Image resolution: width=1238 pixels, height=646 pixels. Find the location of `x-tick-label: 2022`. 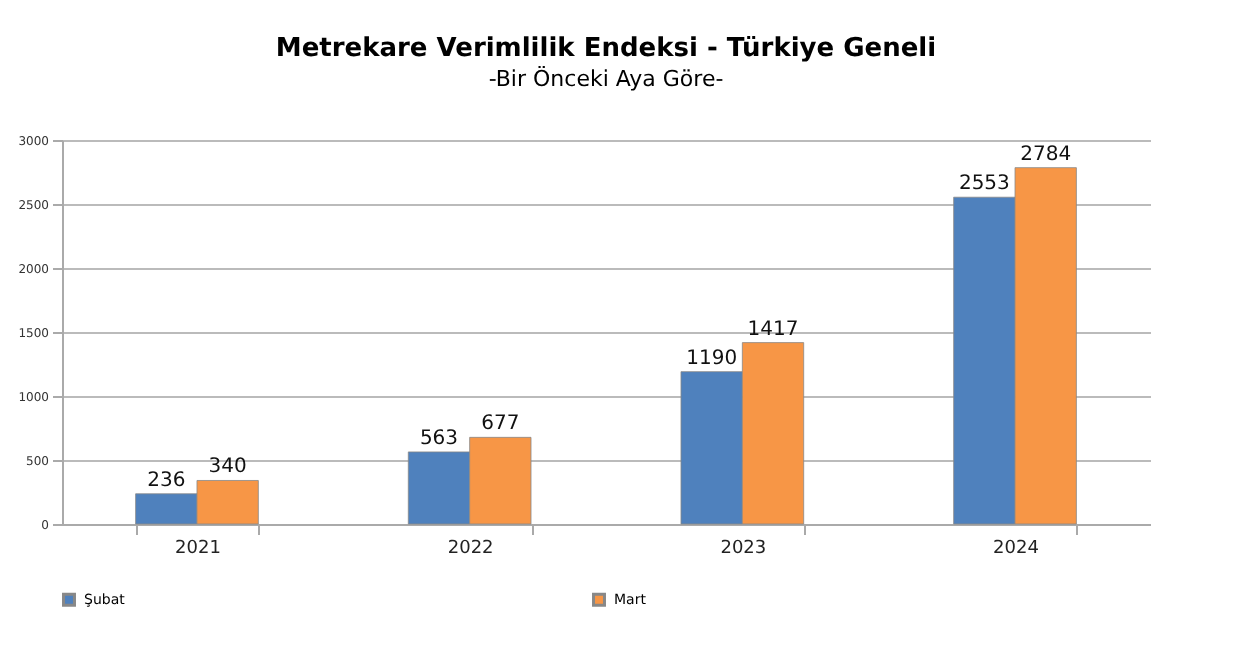

x-tick-label: 2022 is located at coordinates (470, 549).